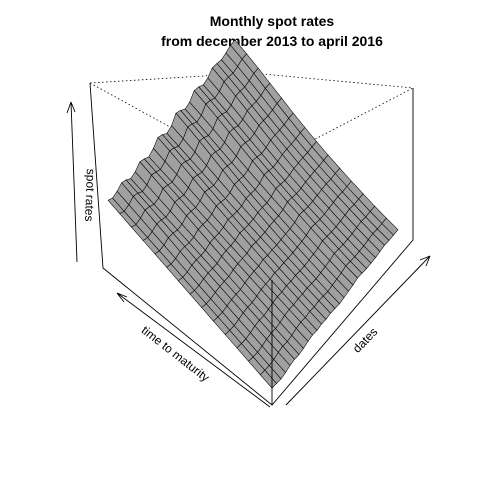  I want to click on axis-spot-rates: spot rates, so click(82, 182).